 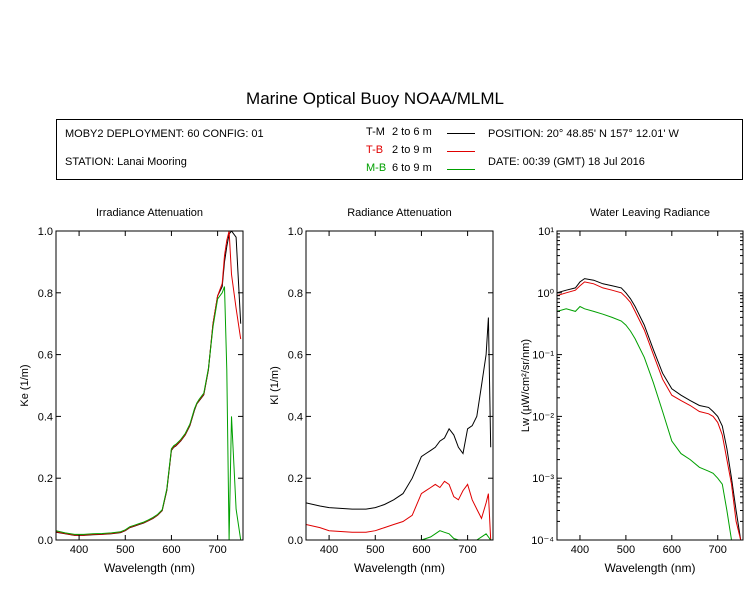 I want to click on panel-title: Water Leaving Radiance, so click(x=650, y=213).